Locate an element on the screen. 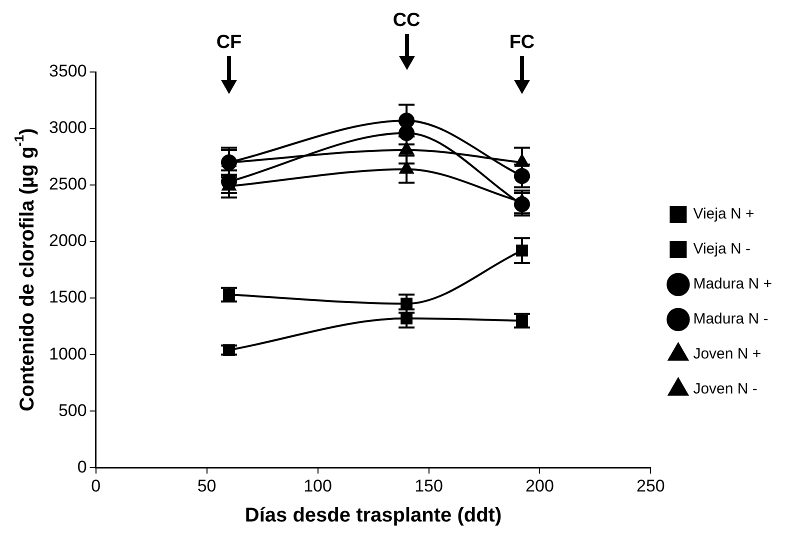 Image resolution: width=792 pixels, height=542 pixels. y-tick-label: 3500 is located at coordinates (67, 71).